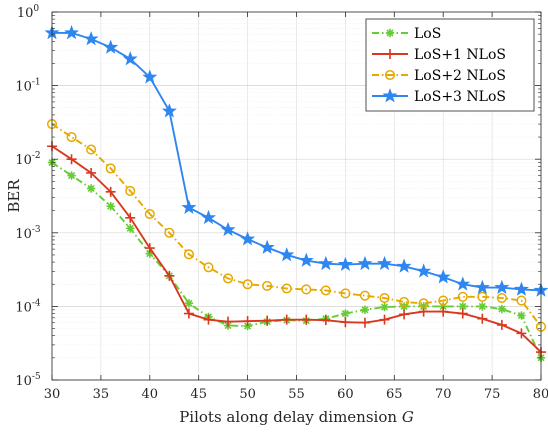  What do you see at coordinates (150, 394) in the screenshot?
I see `x-tick-label: 40` at bounding box center [150, 394].